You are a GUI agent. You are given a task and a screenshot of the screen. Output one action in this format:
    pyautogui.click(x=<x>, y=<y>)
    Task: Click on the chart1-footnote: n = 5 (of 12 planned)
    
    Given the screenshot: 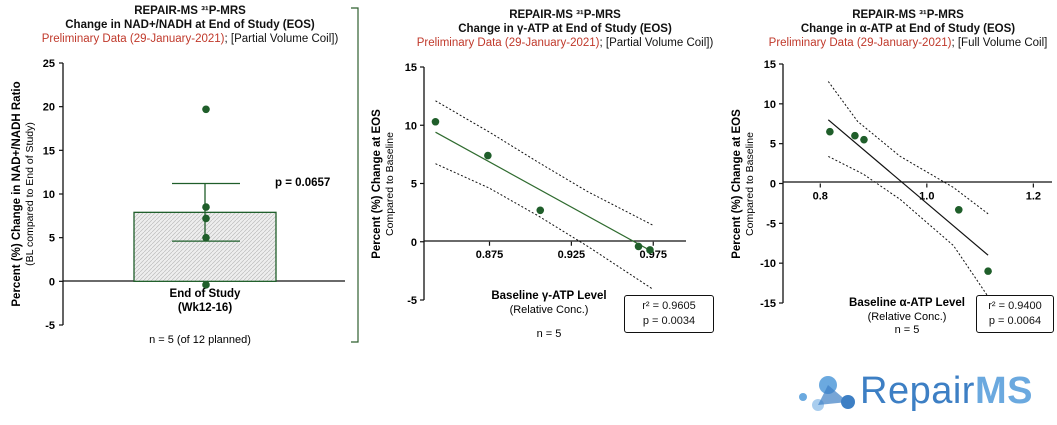 What is the action you would take?
    pyautogui.click(x=200, y=340)
    